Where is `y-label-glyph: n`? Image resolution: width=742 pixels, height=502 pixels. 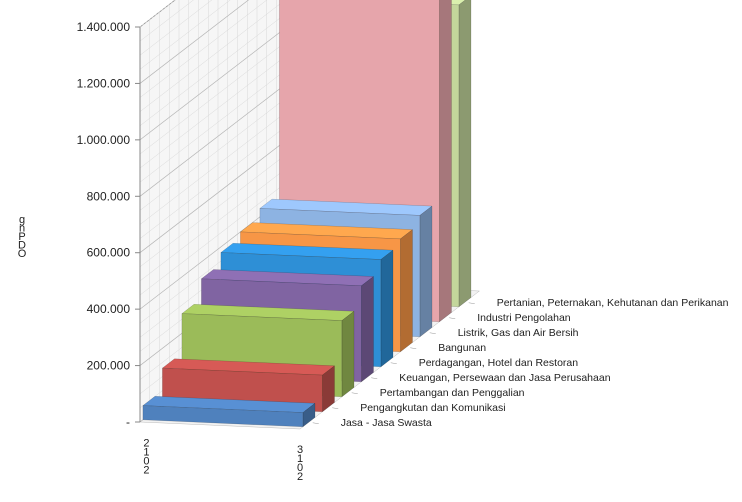 y-label-glyph: n is located at coordinates (22, 229).